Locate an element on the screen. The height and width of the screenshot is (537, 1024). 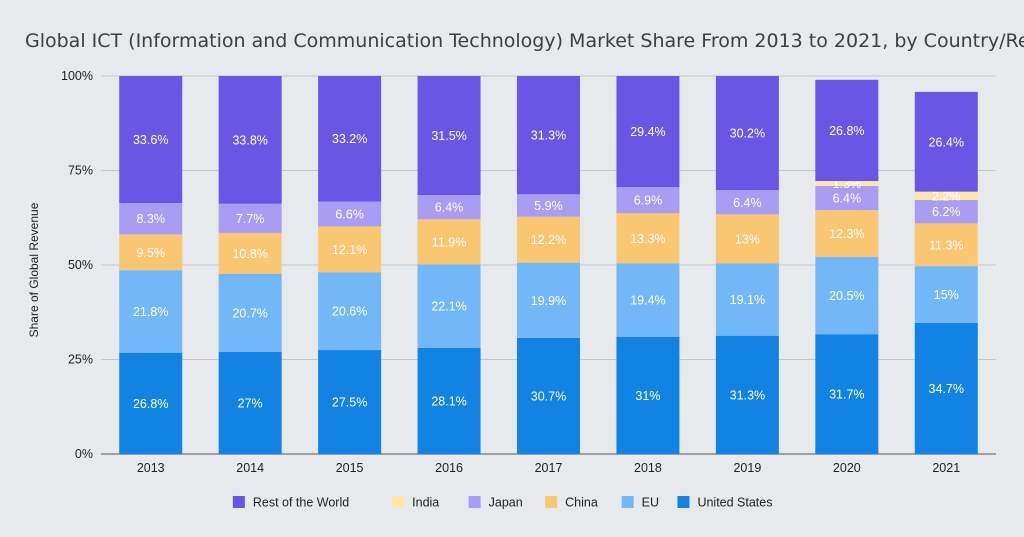
data-label: 27.5% is located at coordinates (349, 403).